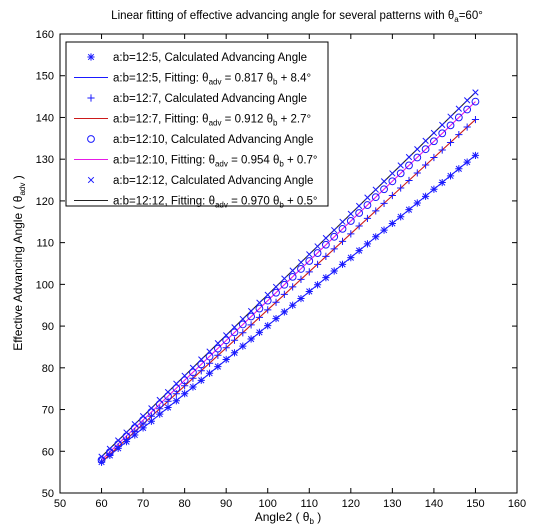 The image size is (535, 530). I want to click on legend-entry-text: + 8.4°, so click(294, 79).